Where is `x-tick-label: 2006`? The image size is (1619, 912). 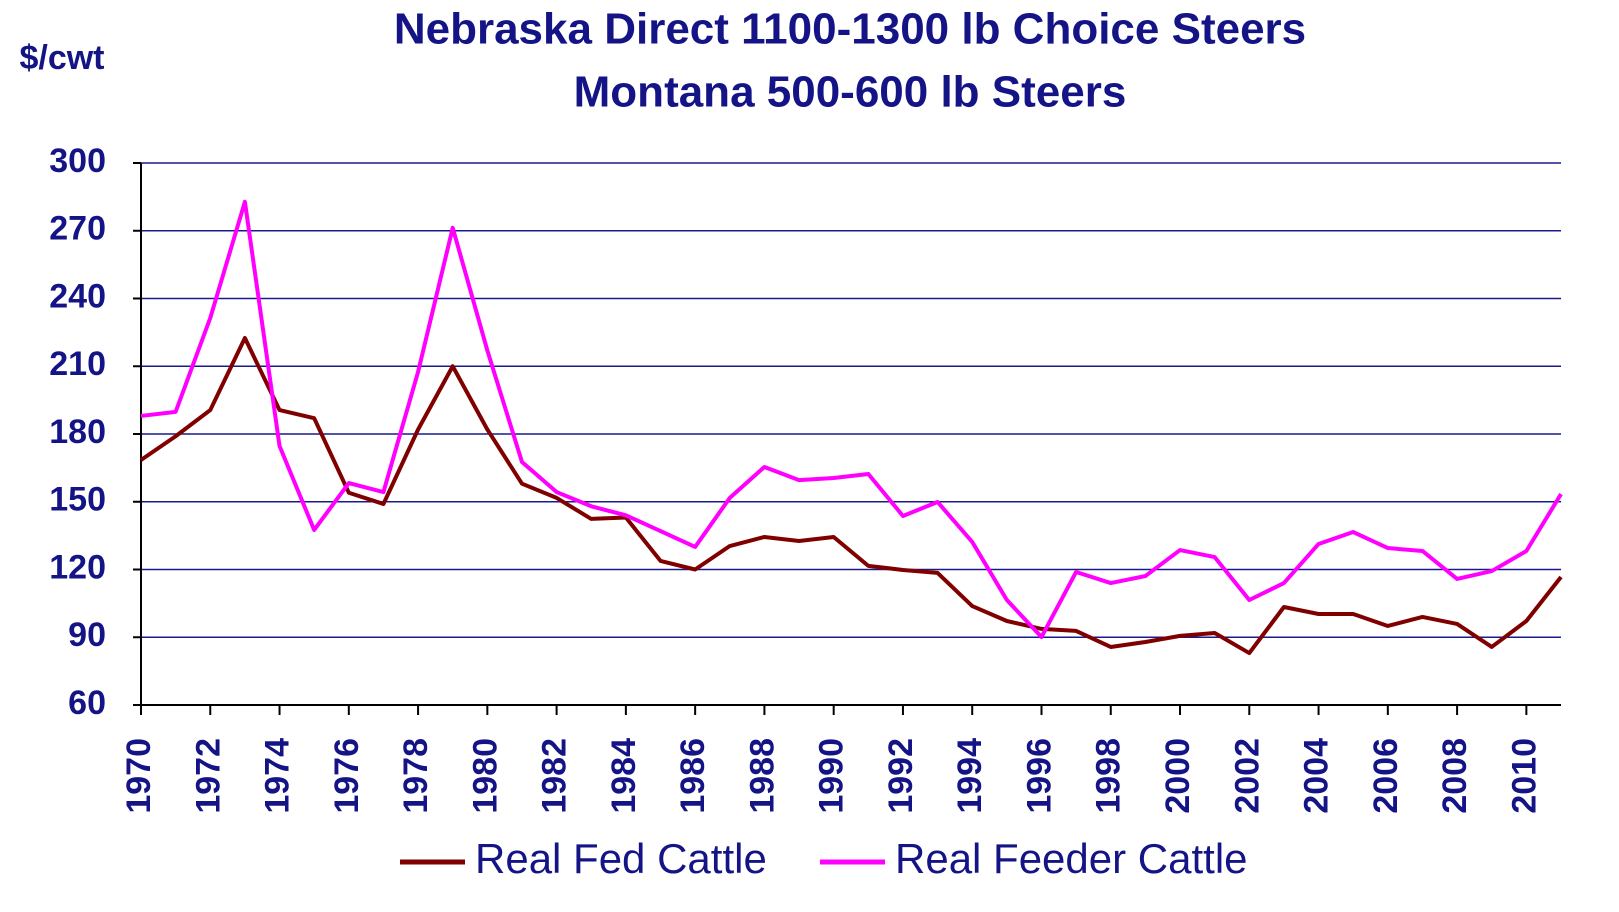
x-tick-label: 2006 is located at coordinates (1386, 776).